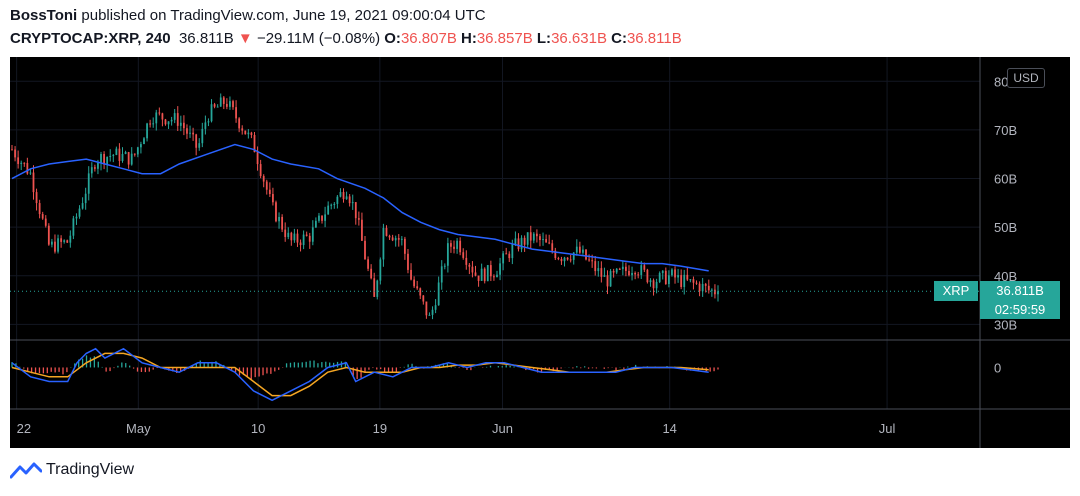 The width and height of the screenshot is (1080, 496). What do you see at coordinates (619, 38) in the screenshot?
I see `close-label: C:` at bounding box center [619, 38].